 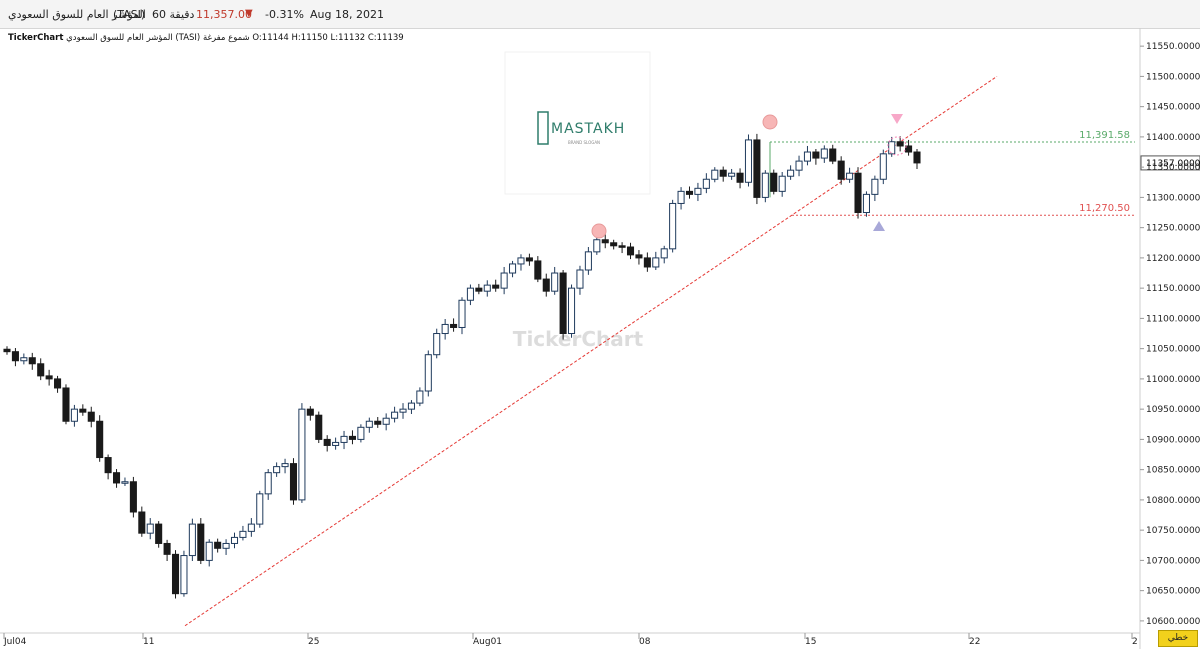 I want to click on time-tick-label: Jul04, so click(x=15, y=642).